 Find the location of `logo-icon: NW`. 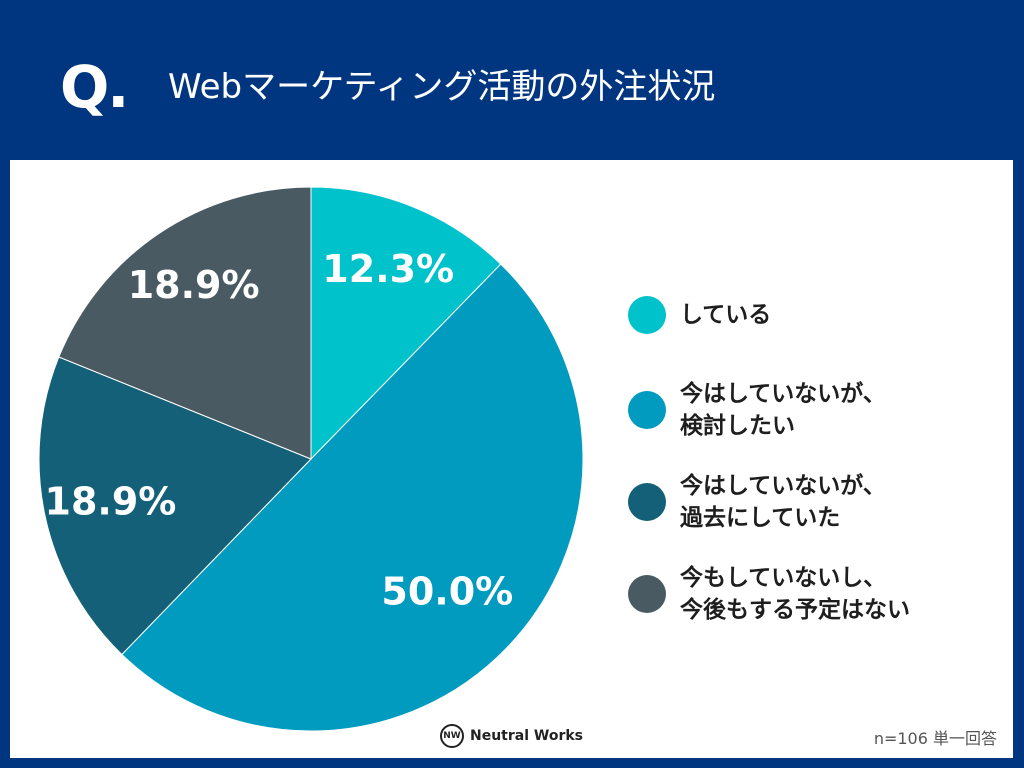

logo-icon: NW is located at coordinates (452, 736).